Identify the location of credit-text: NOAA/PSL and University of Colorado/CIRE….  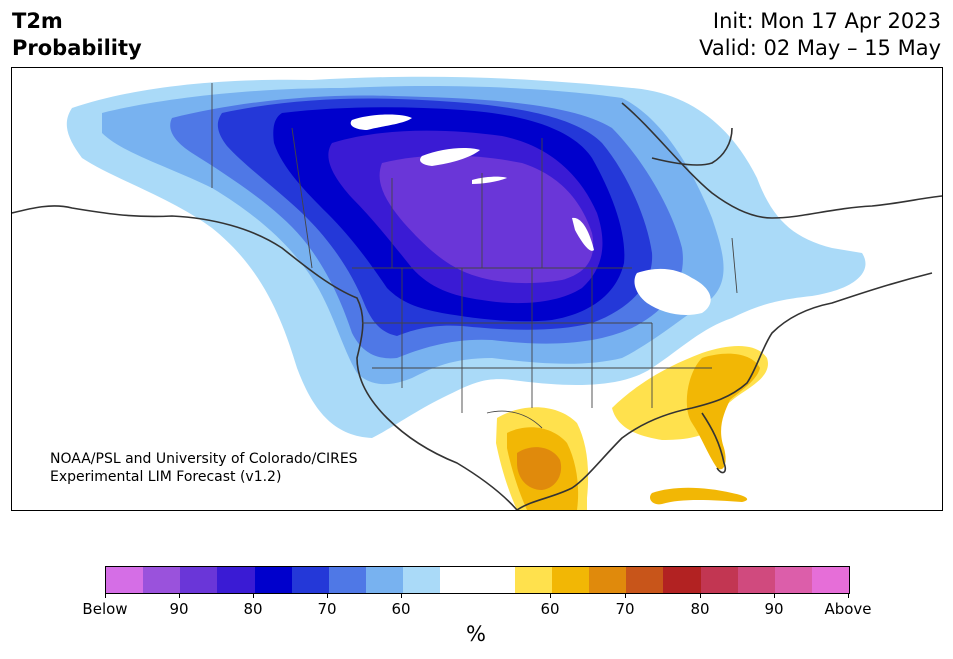
(204, 468).